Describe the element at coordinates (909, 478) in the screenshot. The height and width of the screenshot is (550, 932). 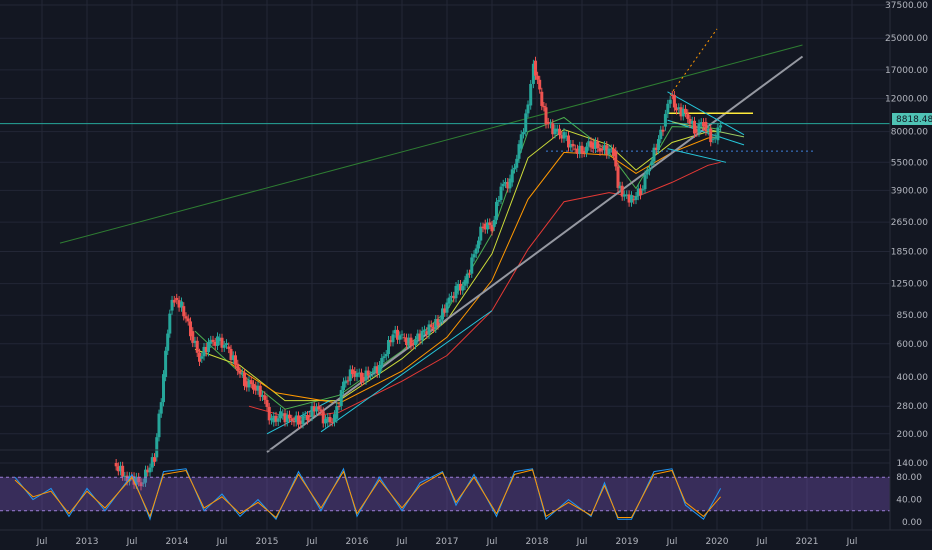
I see `oscillator-tick-label: 80.00` at that location.